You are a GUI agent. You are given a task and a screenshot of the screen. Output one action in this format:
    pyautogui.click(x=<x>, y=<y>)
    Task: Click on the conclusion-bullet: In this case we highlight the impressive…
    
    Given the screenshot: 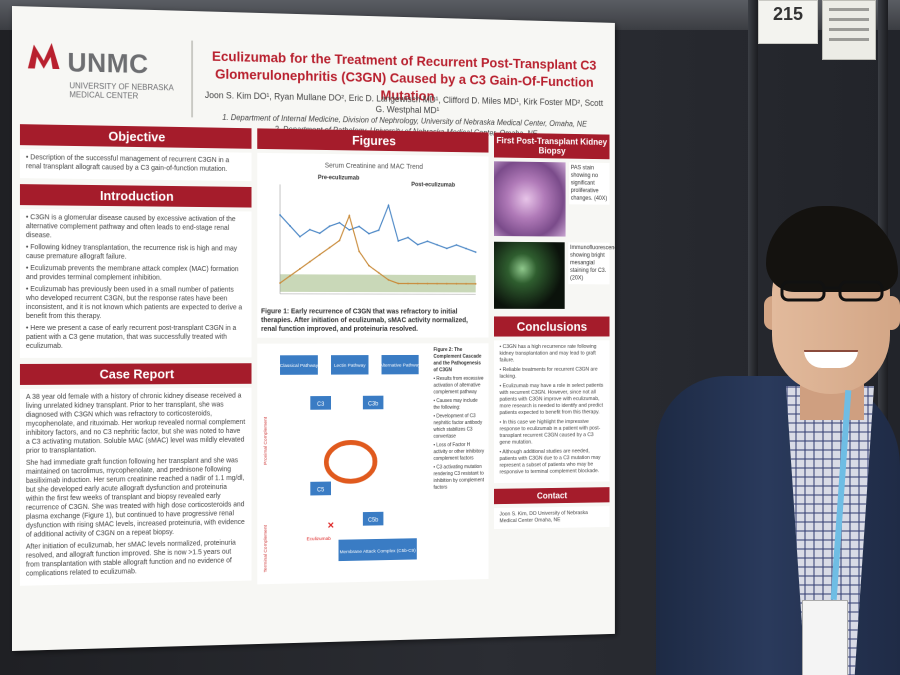 What is the action you would take?
    pyautogui.click(x=551, y=433)
    